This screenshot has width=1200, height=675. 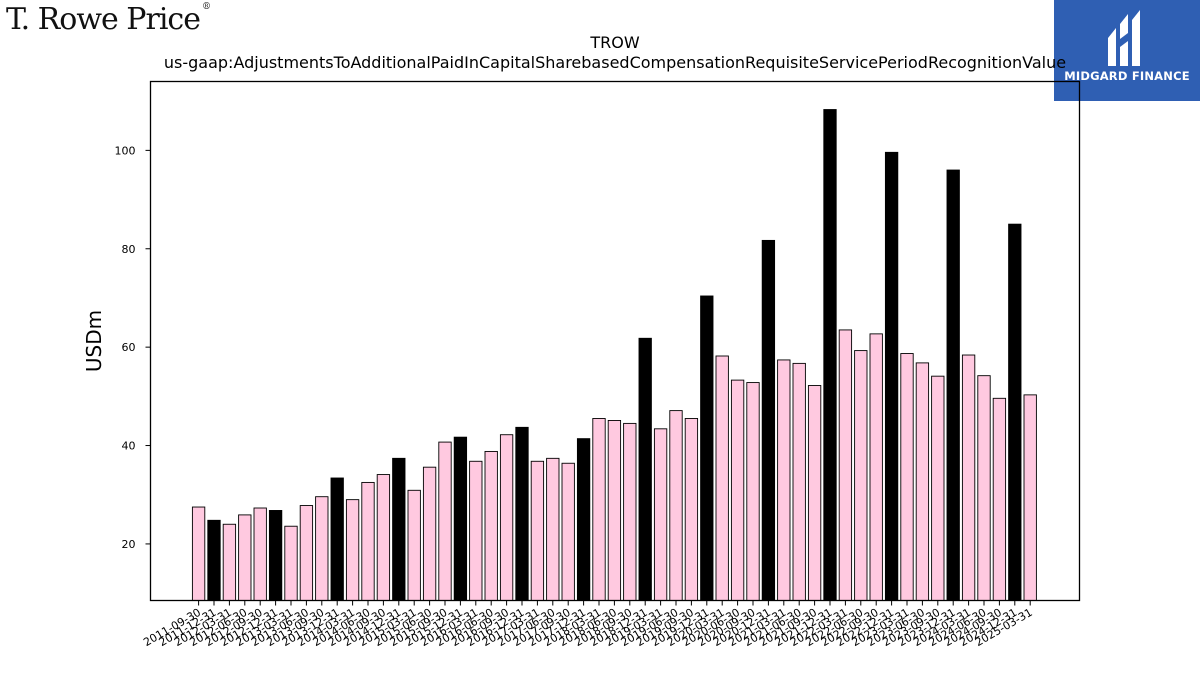 I want to click on y-tick-label: 60, so click(x=129, y=347).